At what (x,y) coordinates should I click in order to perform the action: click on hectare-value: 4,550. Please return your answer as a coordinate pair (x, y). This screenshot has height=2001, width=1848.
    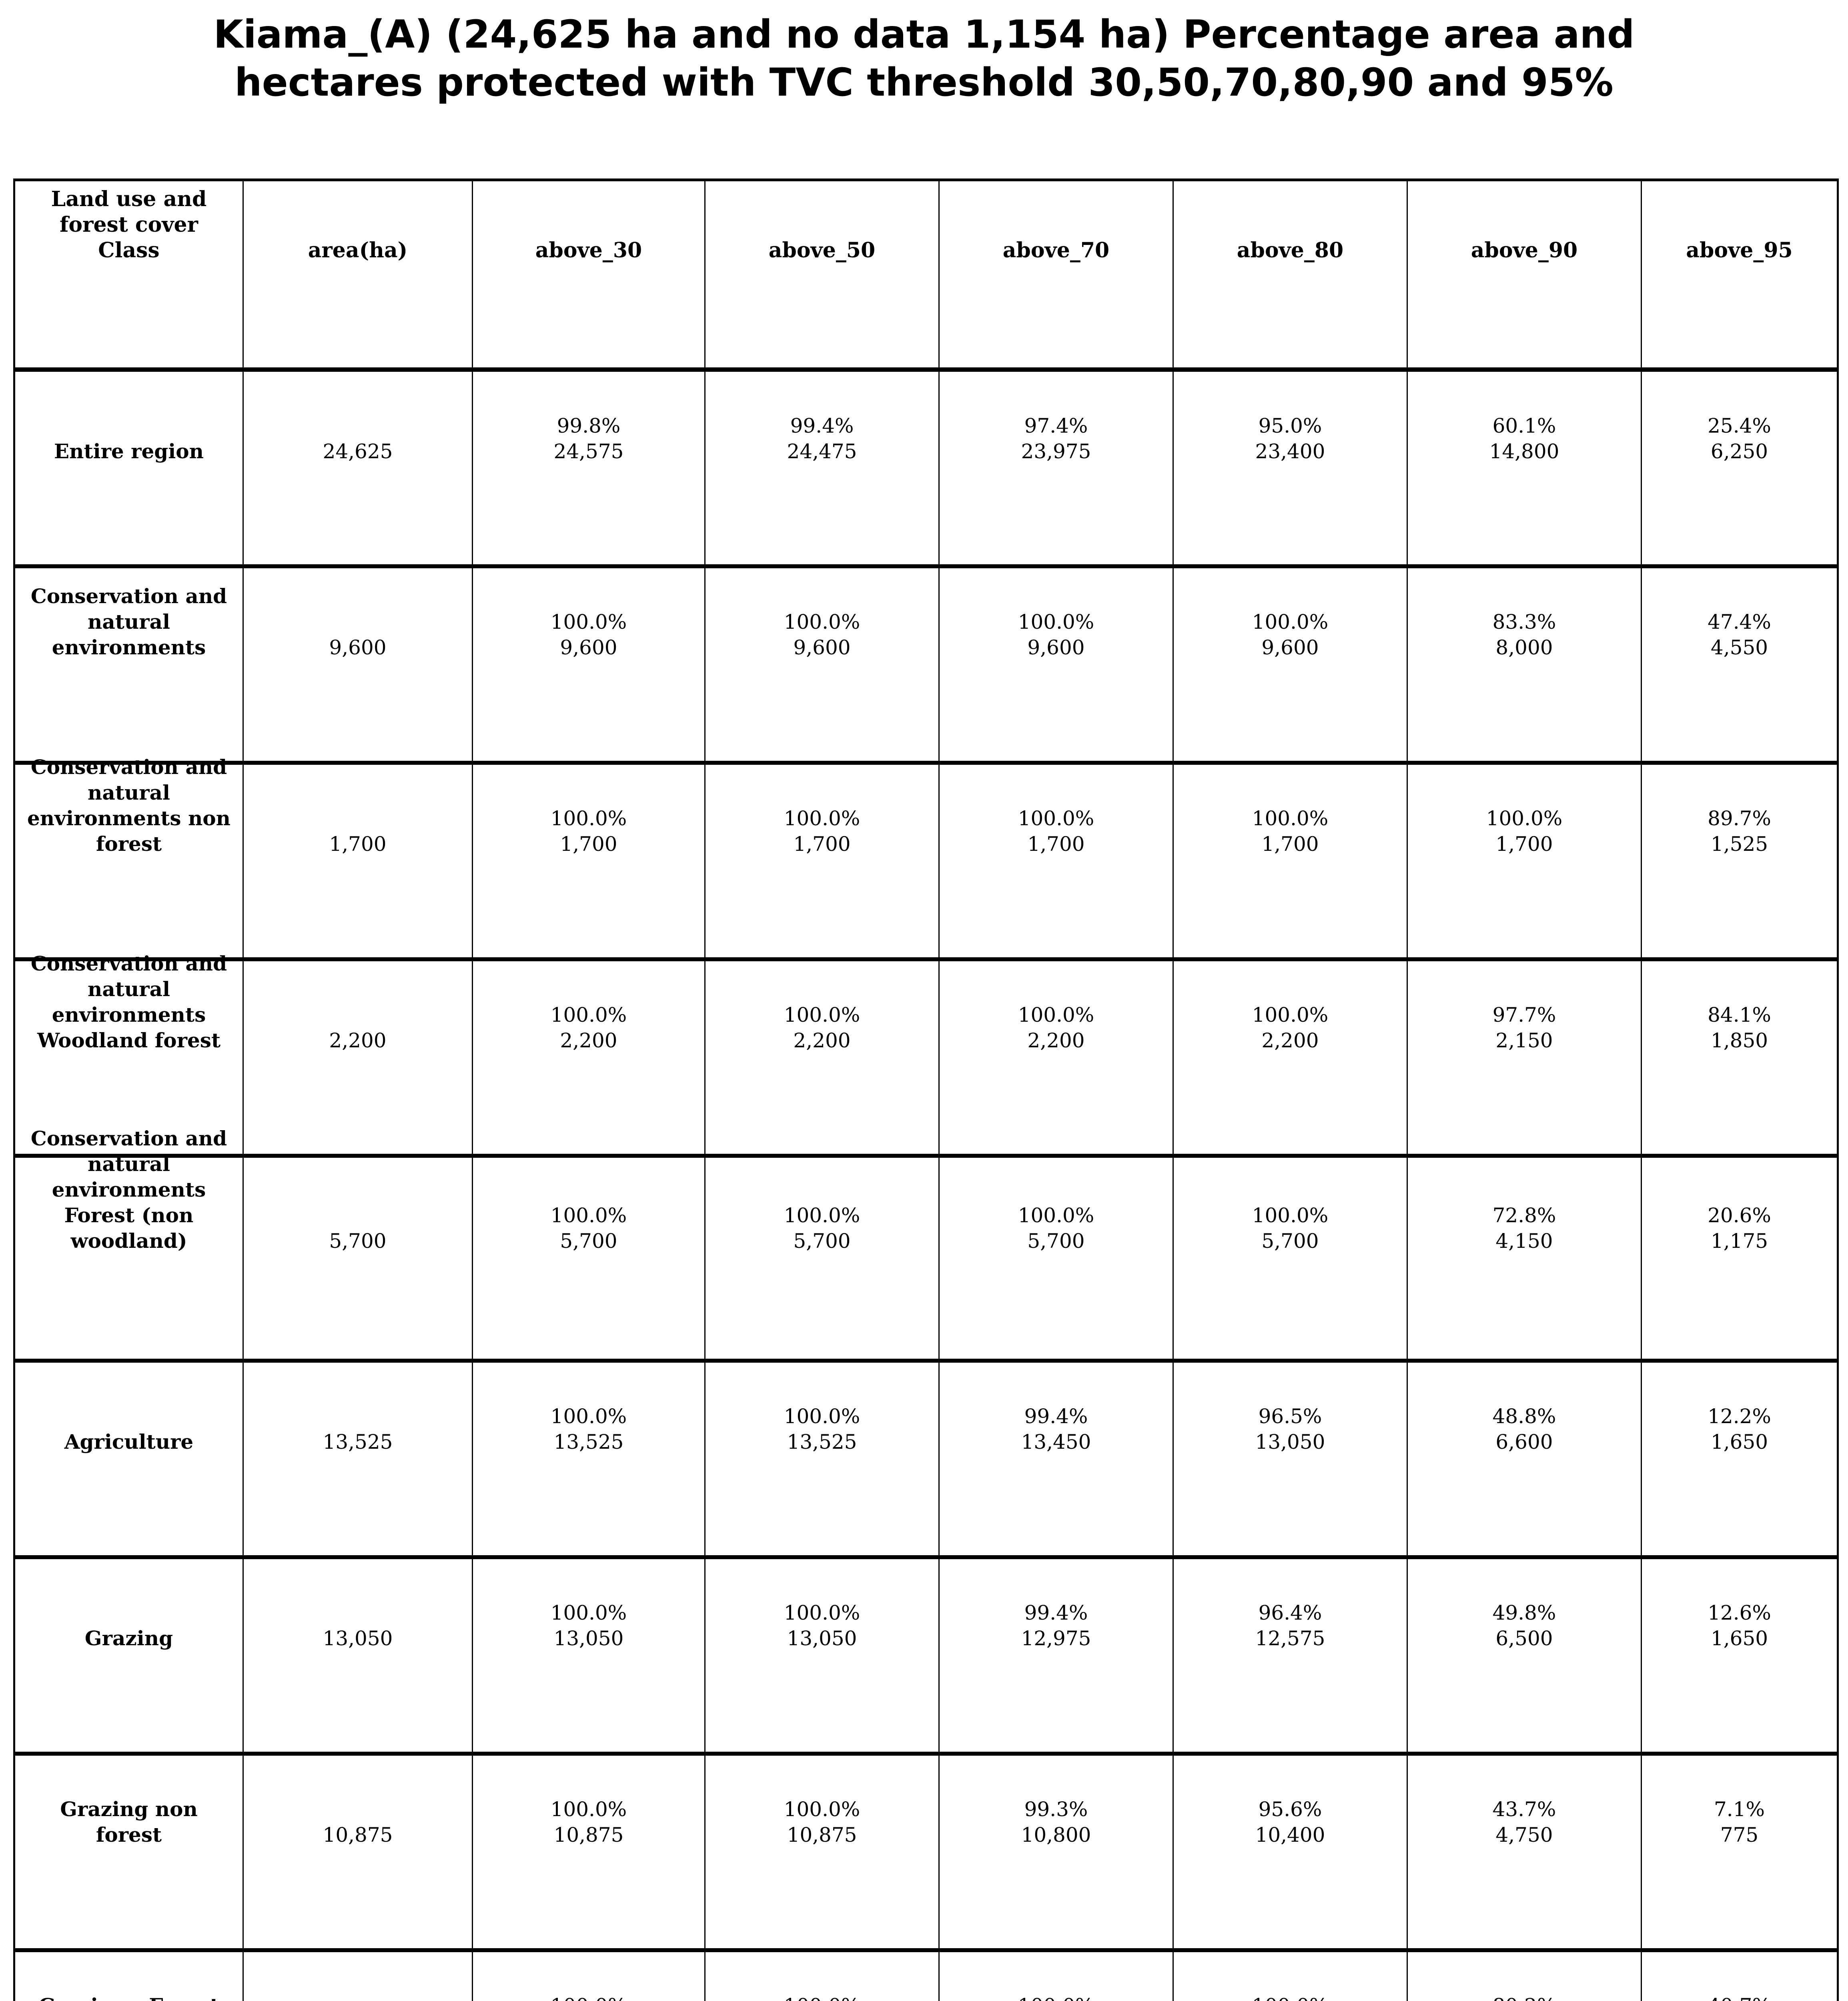
    Looking at the image, I should click on (1739, 648).